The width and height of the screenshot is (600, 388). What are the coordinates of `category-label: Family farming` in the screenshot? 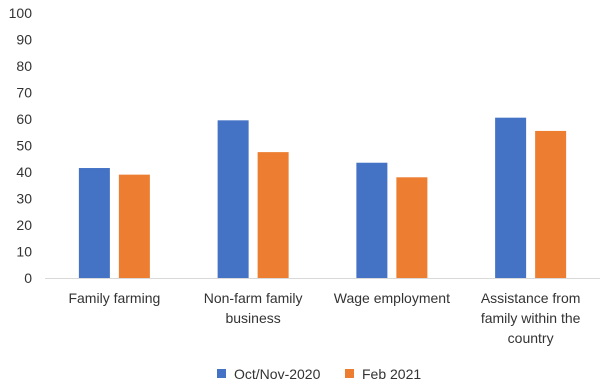 It's located at (114, 298).